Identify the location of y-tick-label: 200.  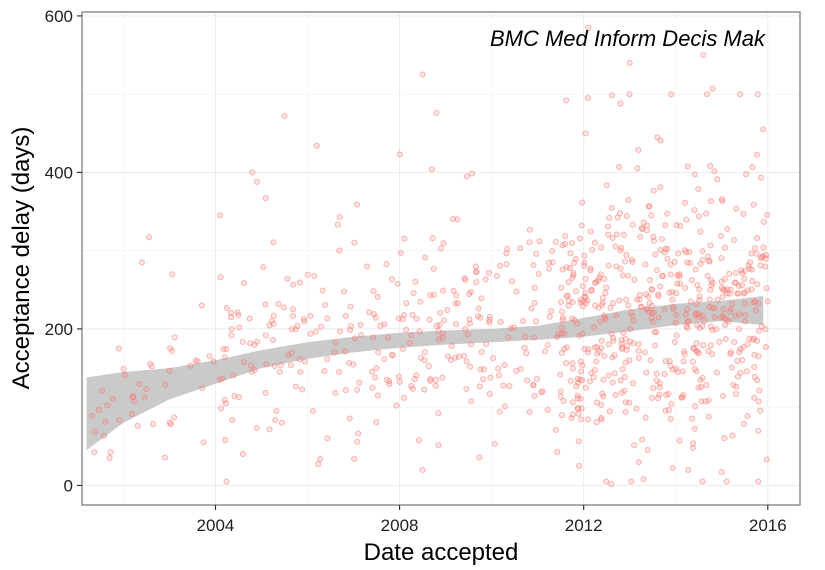
(59, 329).